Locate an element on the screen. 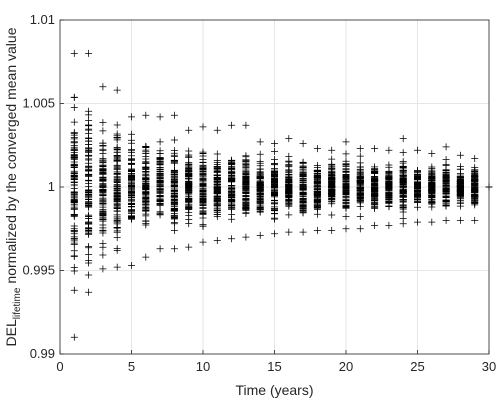 The image size is (500, 403). y-tick-label: 1.01 is located at coordinates (42, 19).